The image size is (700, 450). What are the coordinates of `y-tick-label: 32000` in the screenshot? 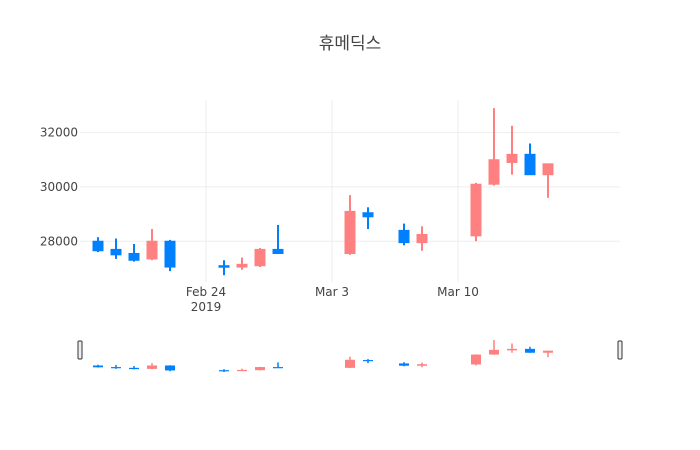 It's located at (59, 133).